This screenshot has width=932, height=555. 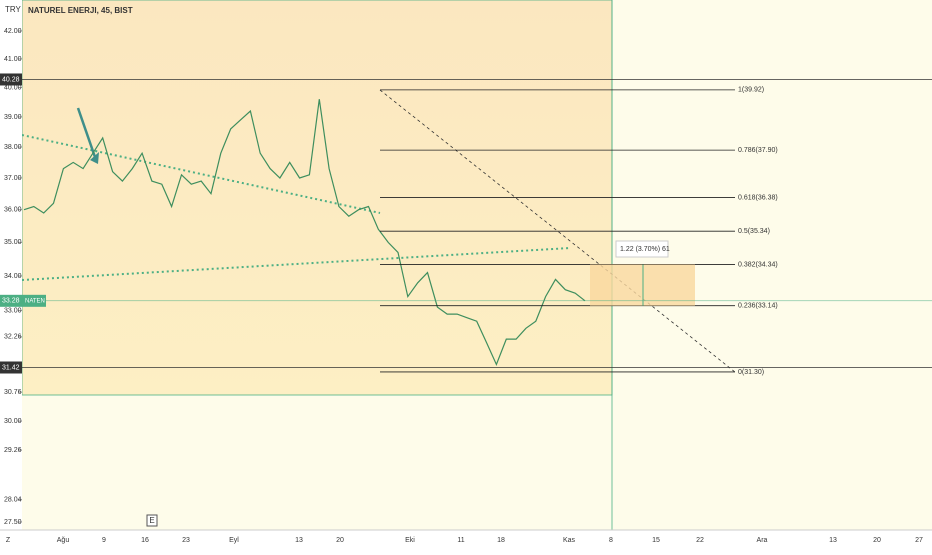 I want to click on y-tick-label: 38.00, so click(x=13, y=147).